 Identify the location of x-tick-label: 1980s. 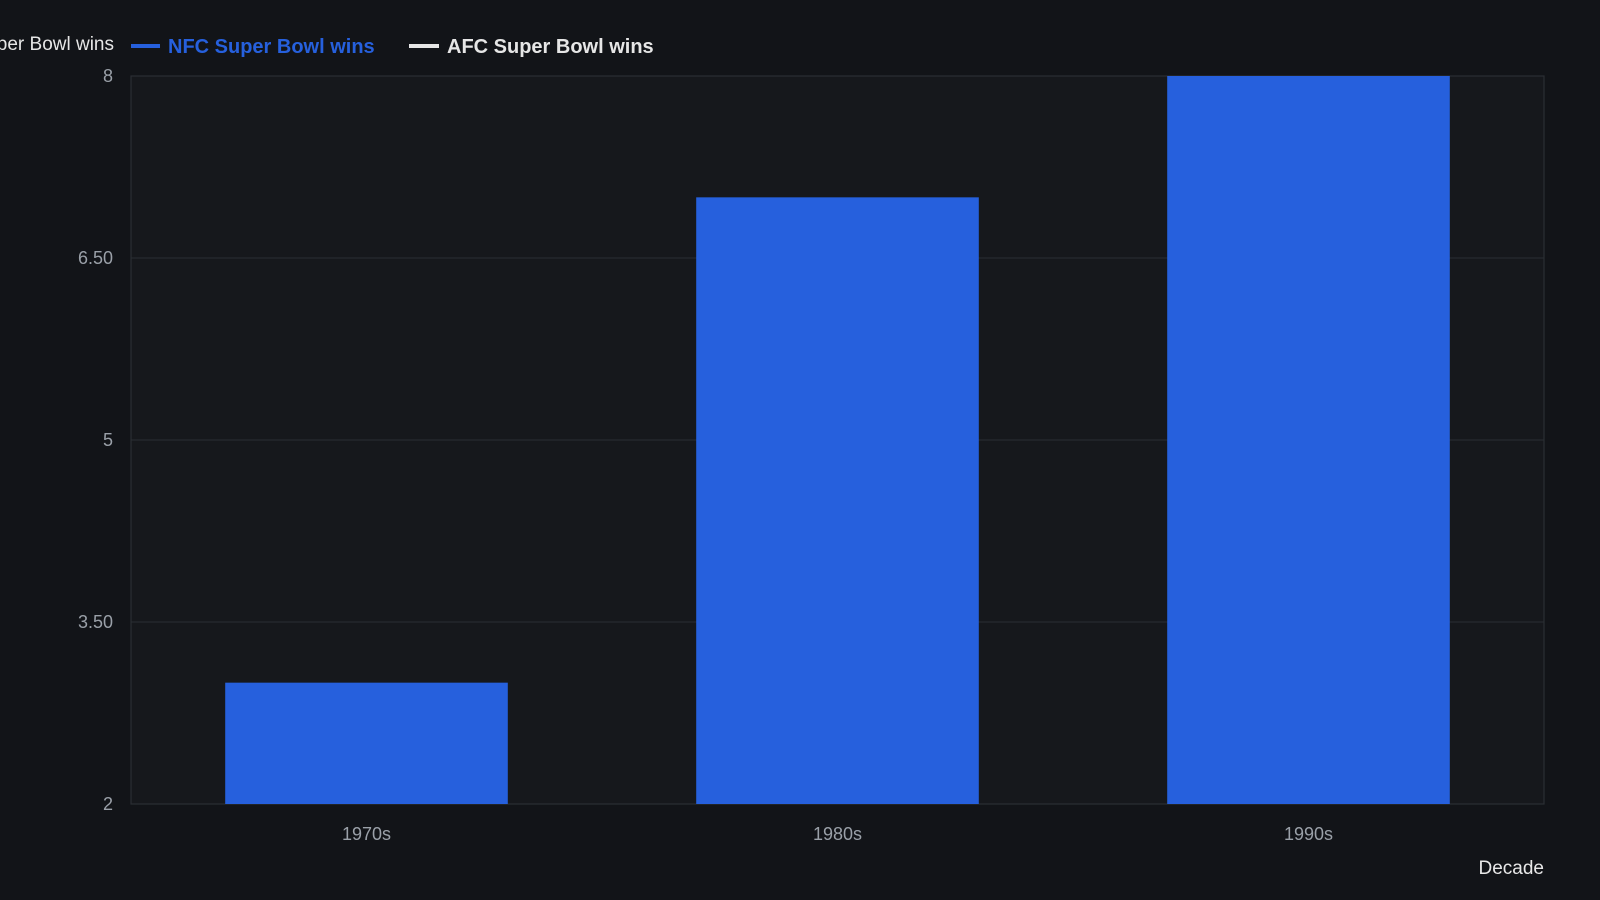
(837, 834).